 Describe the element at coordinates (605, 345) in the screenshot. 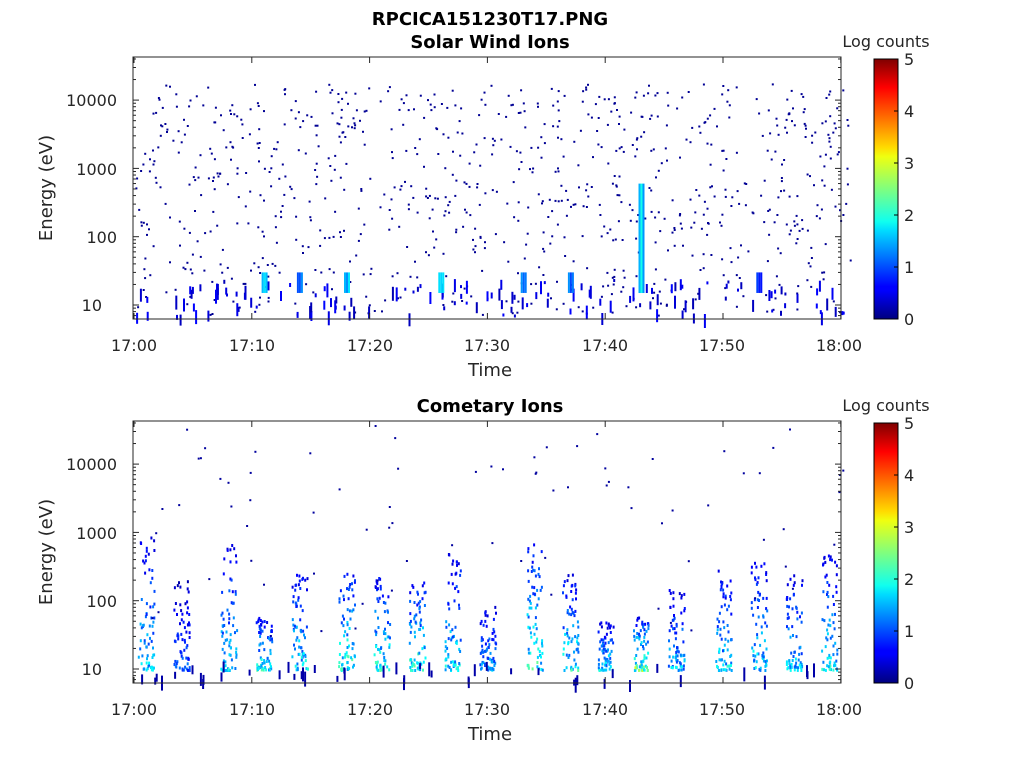

I see `x-tick-label-1740: 17:40` at that location.